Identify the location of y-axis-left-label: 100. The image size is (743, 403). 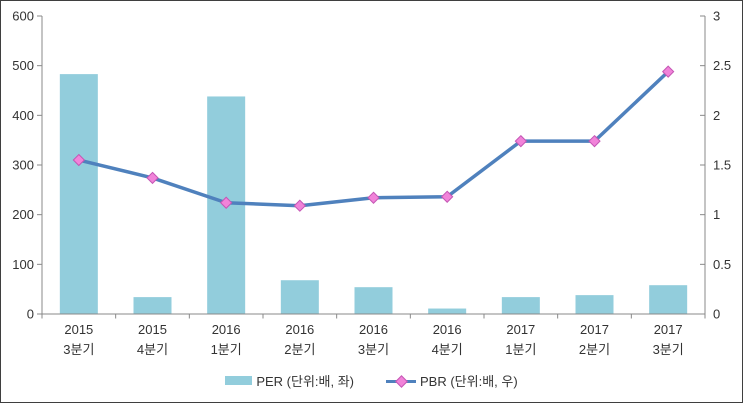
(23, 264).